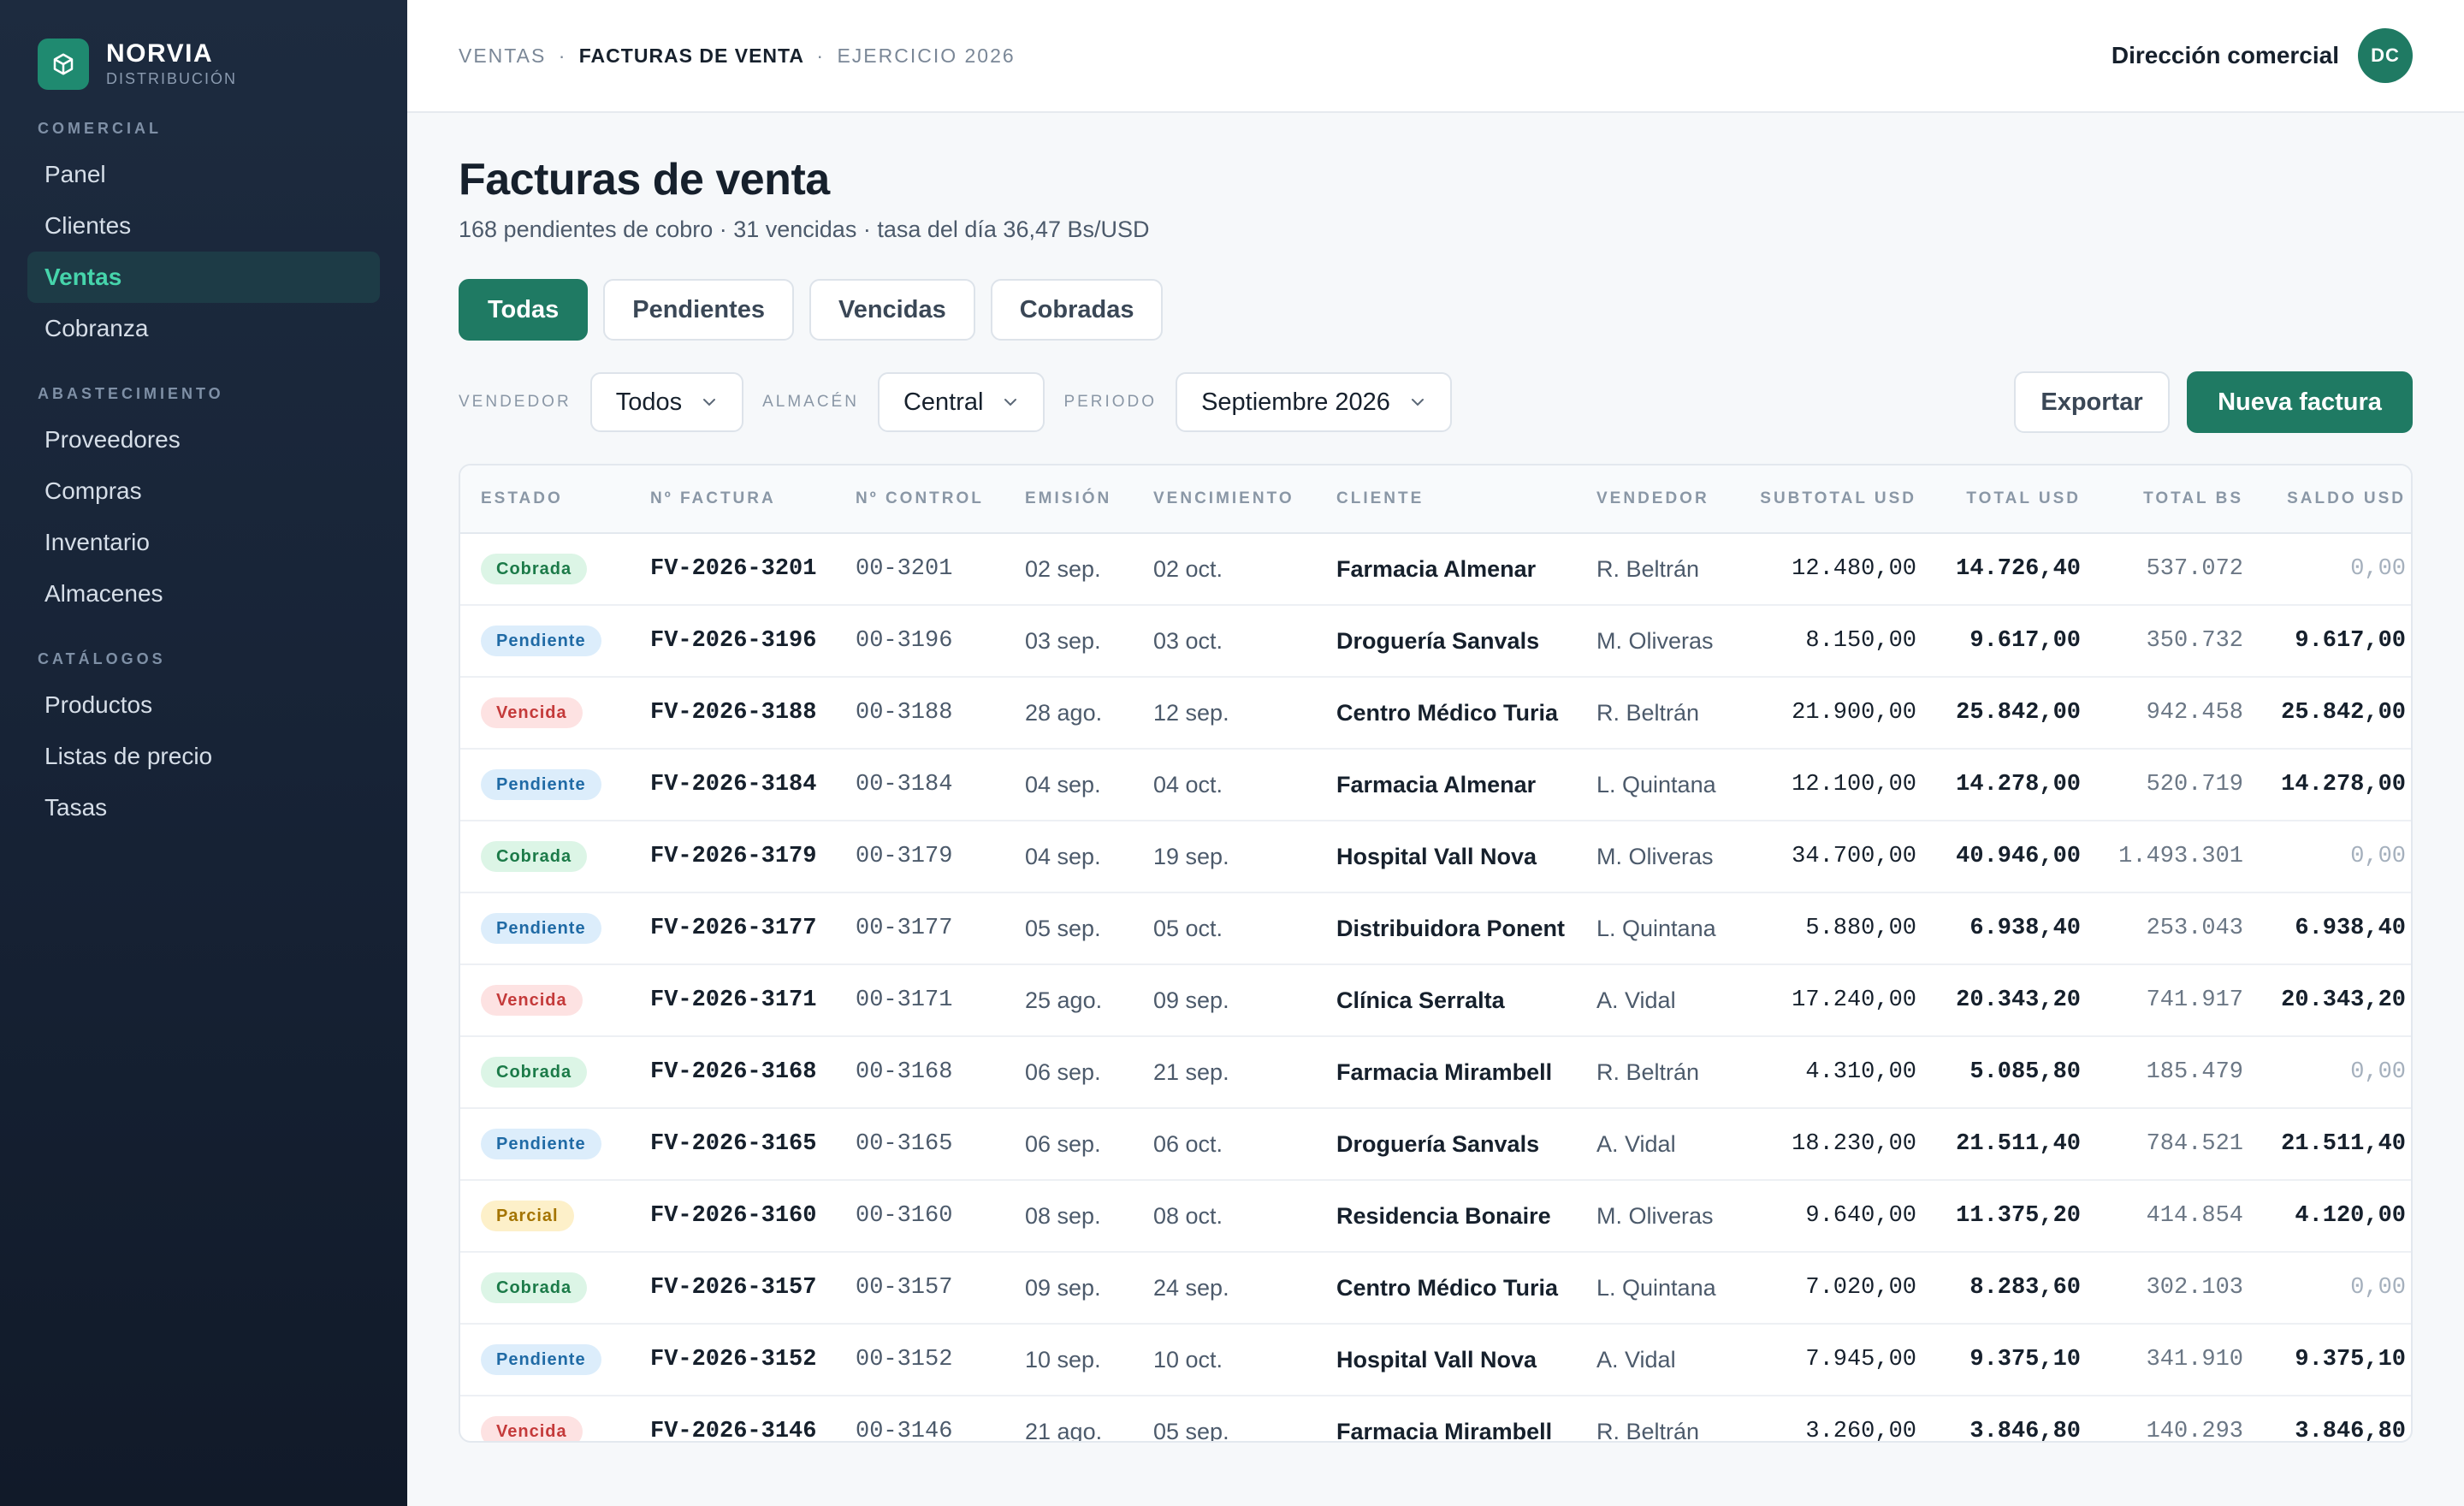 The image size is (2464, 1506). I want to click on chevron-down-icon, so click(1010, 402).